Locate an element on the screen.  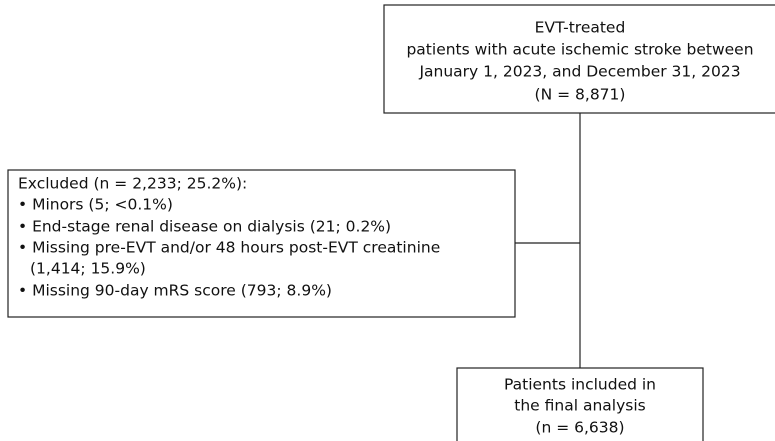
start-box is located at coordinates (579, 59).